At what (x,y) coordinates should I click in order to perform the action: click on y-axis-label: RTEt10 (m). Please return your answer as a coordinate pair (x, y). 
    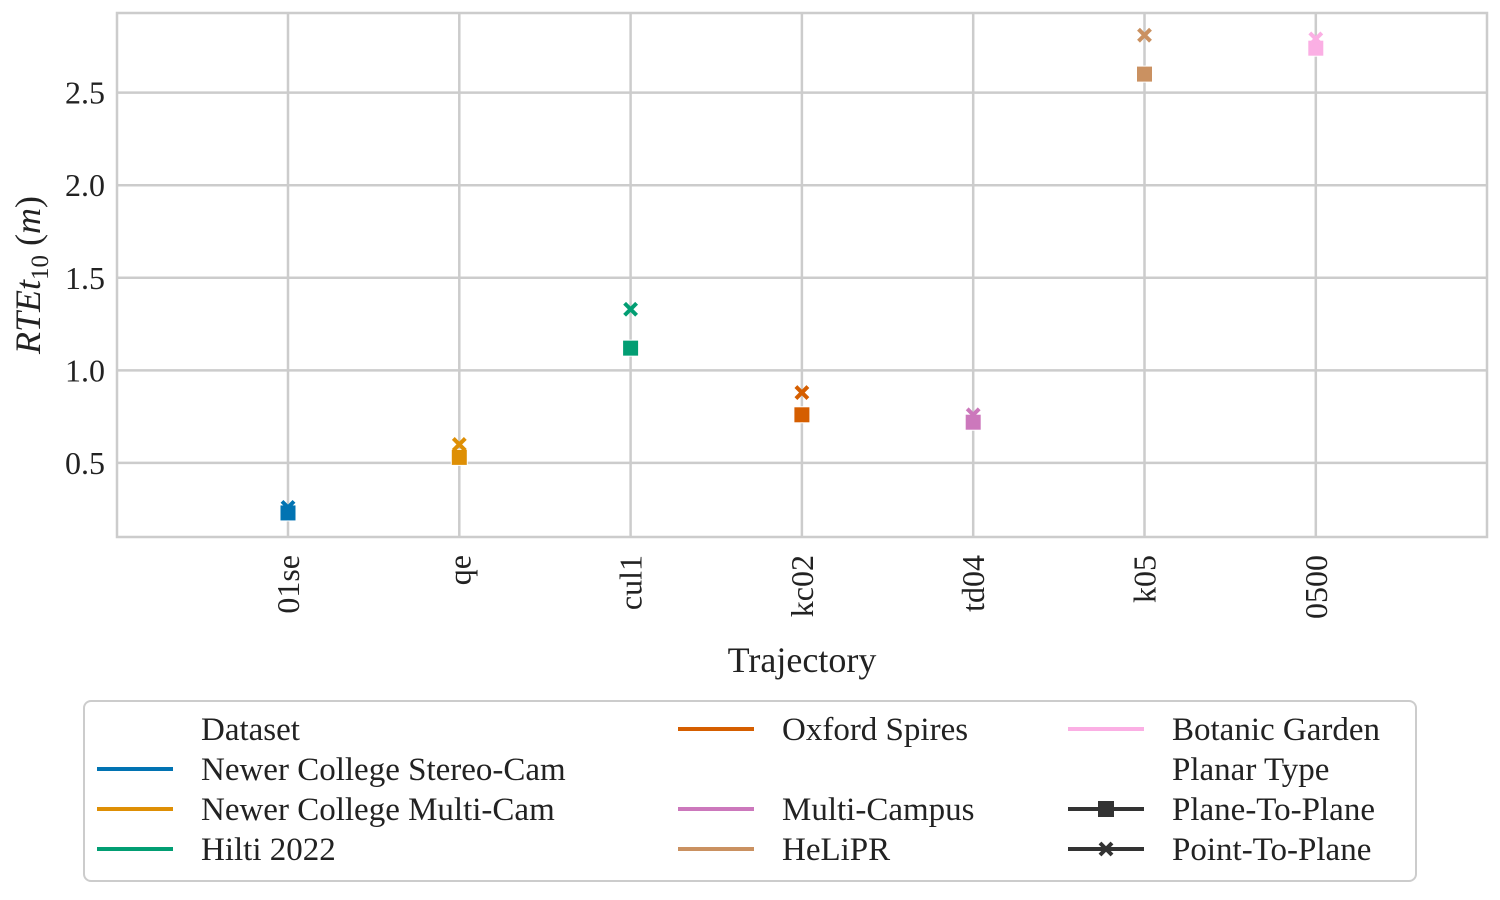
    Looking at the image, I should click on (31, 275).